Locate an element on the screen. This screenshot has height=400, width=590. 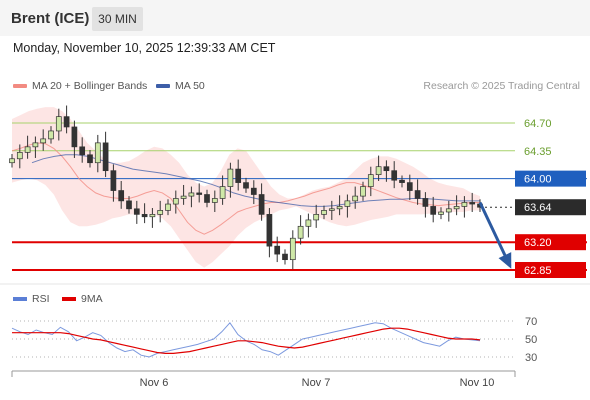
legend-bollinger-label: MA 20 + Bollinger Bands is located at coordinates (90, 86).